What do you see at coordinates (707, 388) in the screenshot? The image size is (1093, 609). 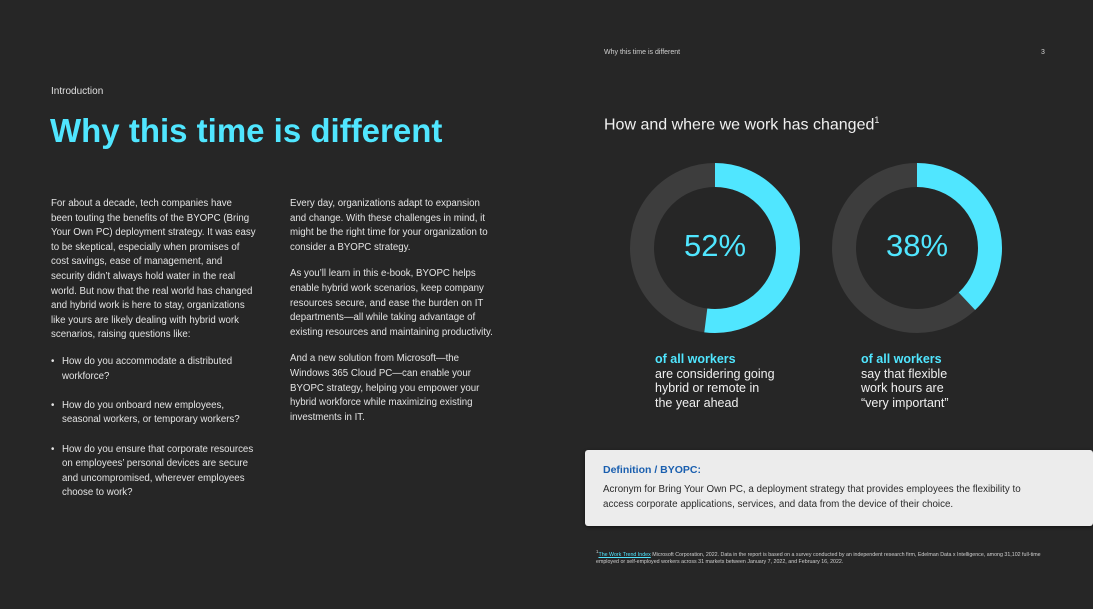 I see `stat-caption-line: hybrid or remote in` at bounding box center [707, 388].